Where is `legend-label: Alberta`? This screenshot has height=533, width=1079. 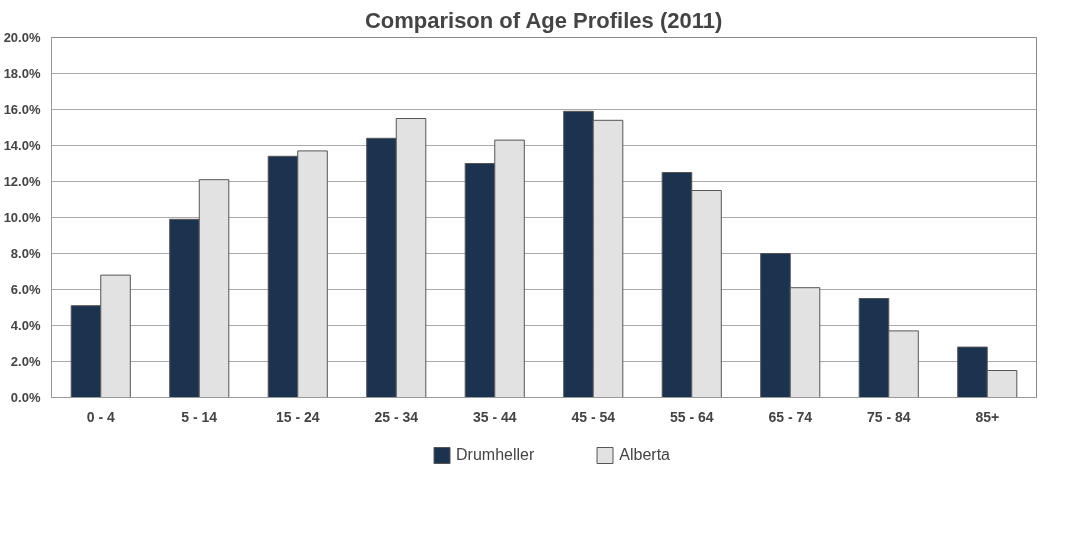 legend-label: Alberta is located at coordinates (644, 454).